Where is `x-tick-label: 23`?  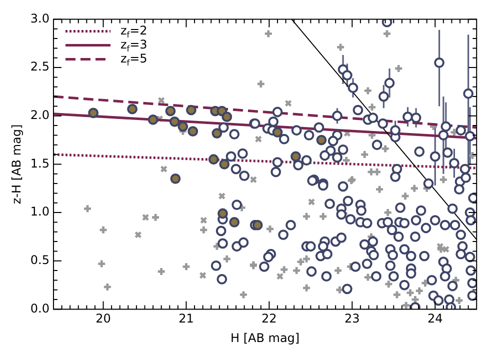
x-tick-label: 23 is located at coordinates (352, 319).